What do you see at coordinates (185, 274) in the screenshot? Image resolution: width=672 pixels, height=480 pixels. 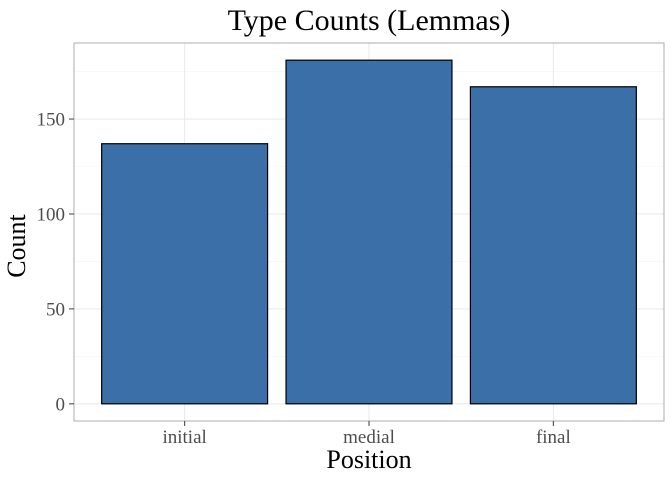 I see `bar-initial` at bounding box center [185, 274].